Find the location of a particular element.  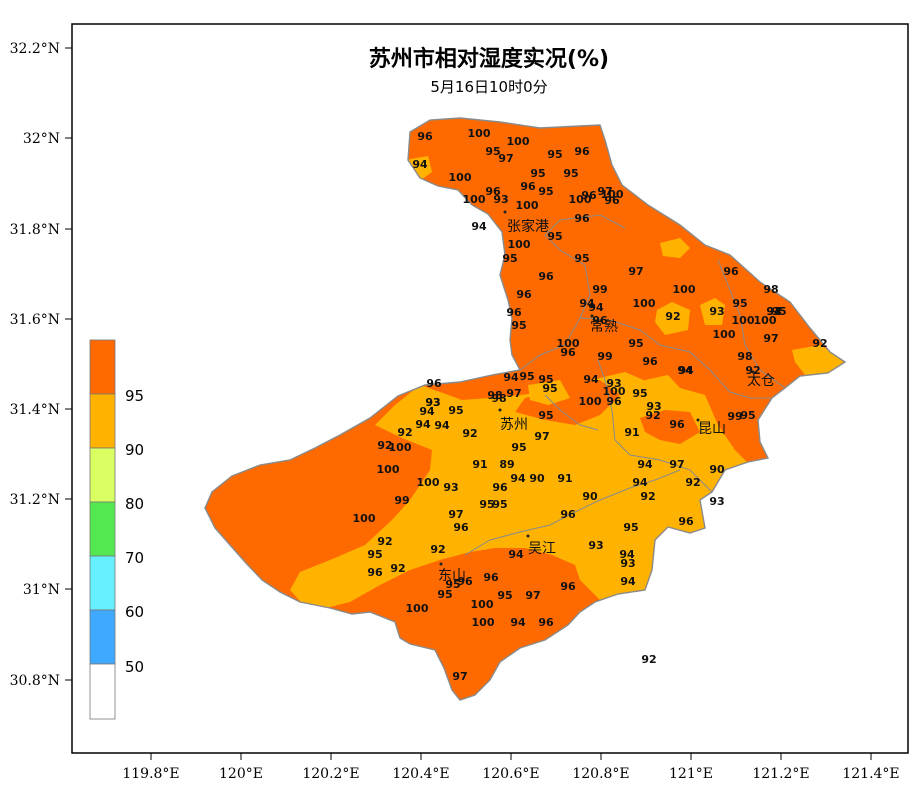

y-tick-label: 30.8°N is located at coordinates (35, 681).